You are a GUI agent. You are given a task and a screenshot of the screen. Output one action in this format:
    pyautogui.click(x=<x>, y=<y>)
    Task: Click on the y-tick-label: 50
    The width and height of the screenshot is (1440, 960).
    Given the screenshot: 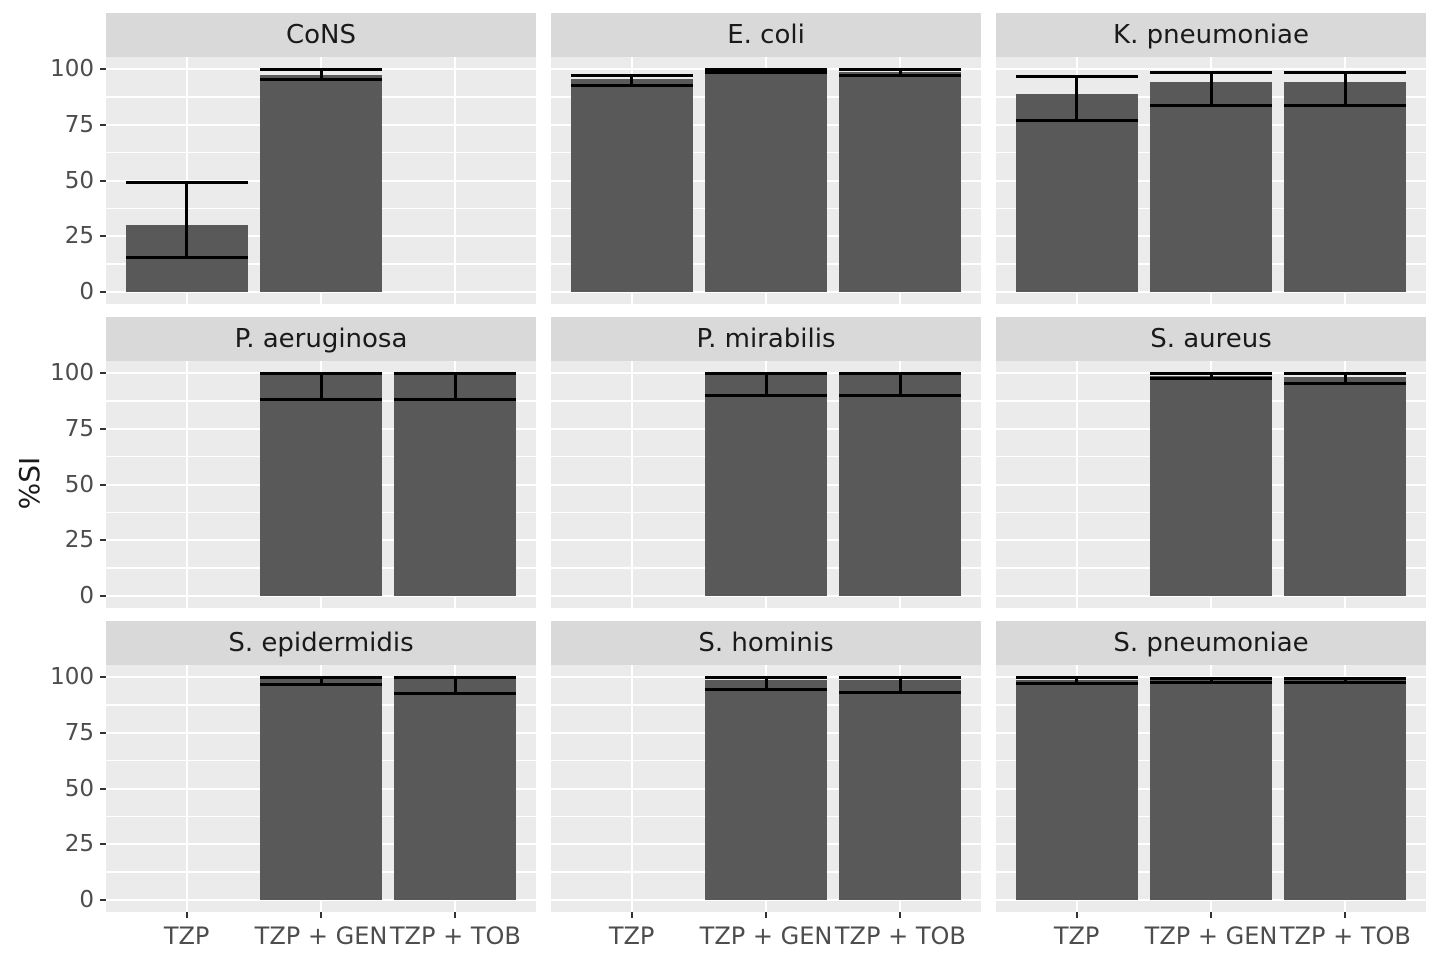 What is the action you would take?
    pyautogui.click(x=79, y=484)
    